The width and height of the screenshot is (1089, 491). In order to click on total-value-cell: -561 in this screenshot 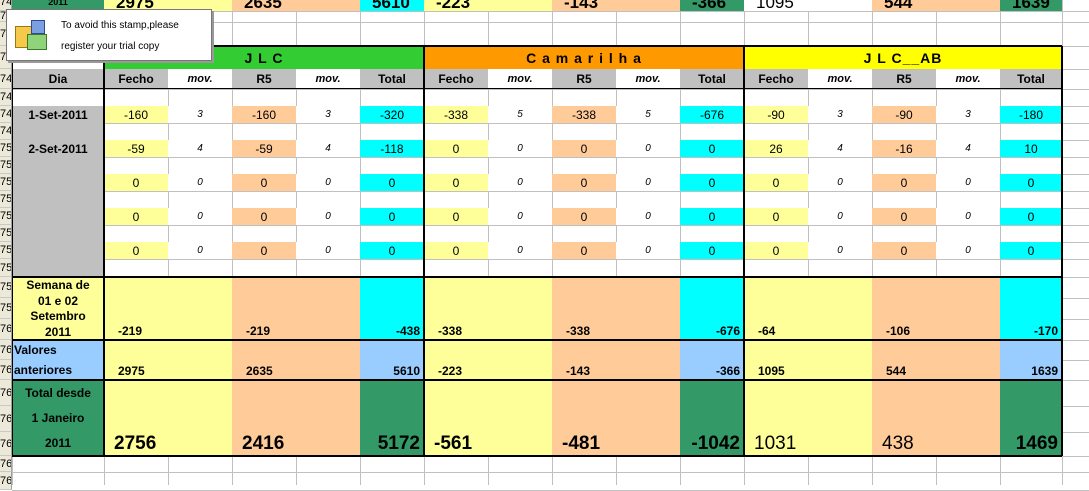, I will do `click(488, 418)`.